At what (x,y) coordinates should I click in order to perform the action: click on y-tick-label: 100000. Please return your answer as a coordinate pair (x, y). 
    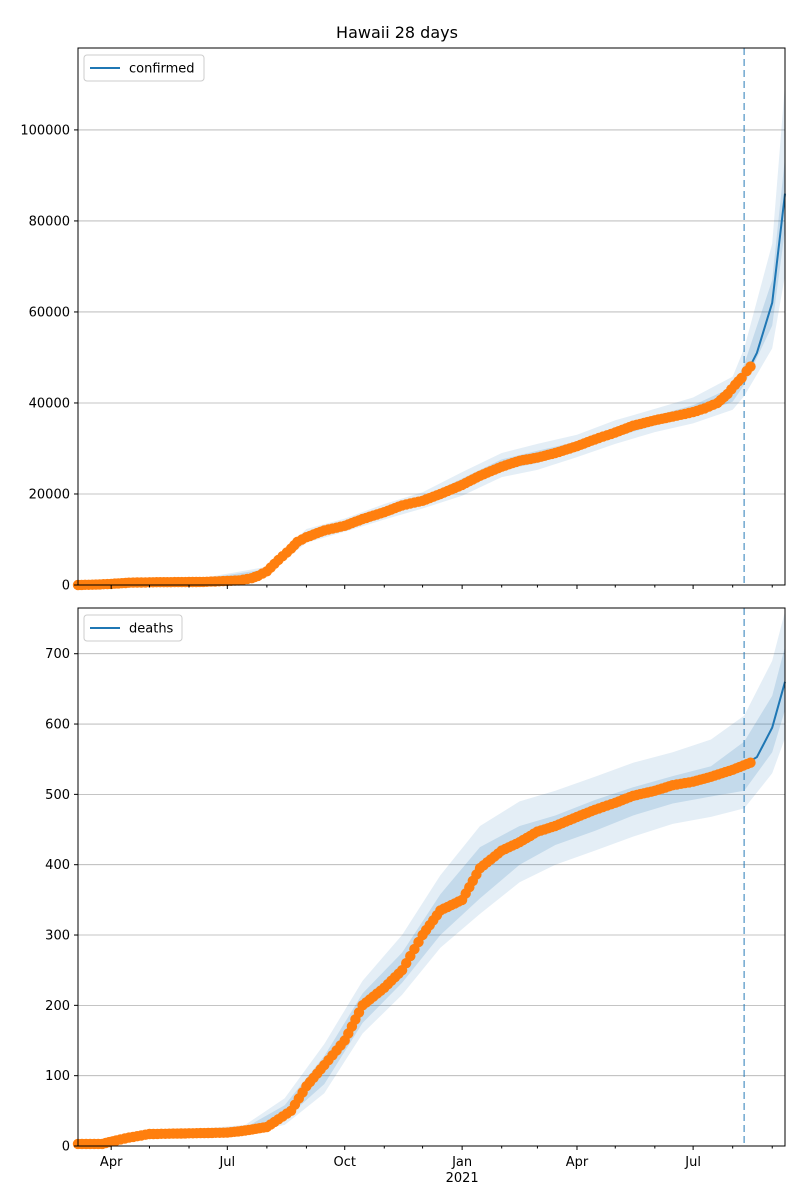
    Looking at the image, I should click on (45, 130).